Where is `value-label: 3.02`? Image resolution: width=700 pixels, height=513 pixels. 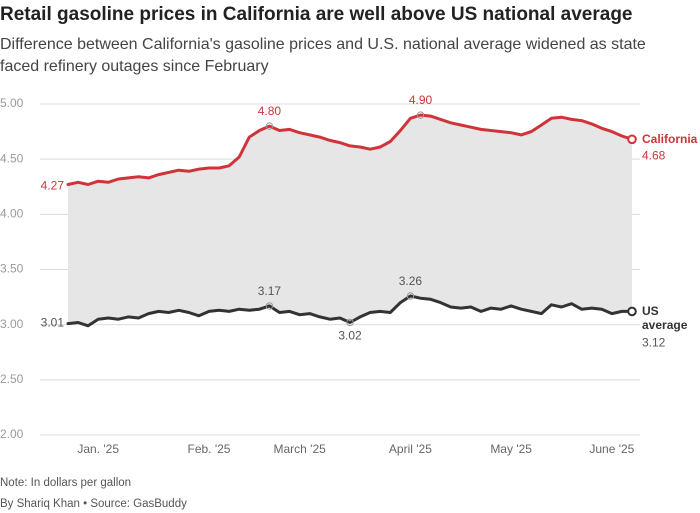
value-label: 3.02 is located at coordinates (350, 336).